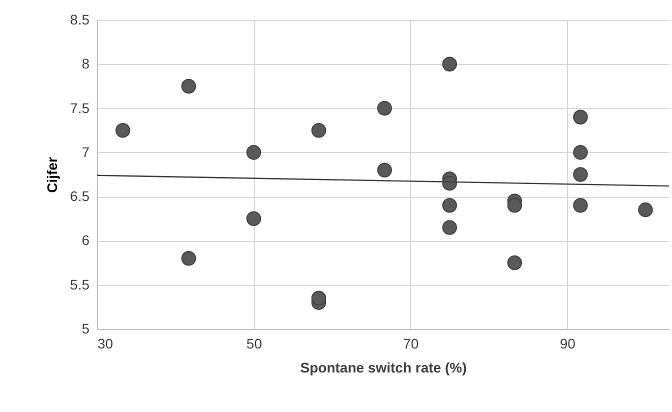  Describe the element at coordinates (80, 20) in the screenshot. I see `y-tick-label: 8.5` at that location.